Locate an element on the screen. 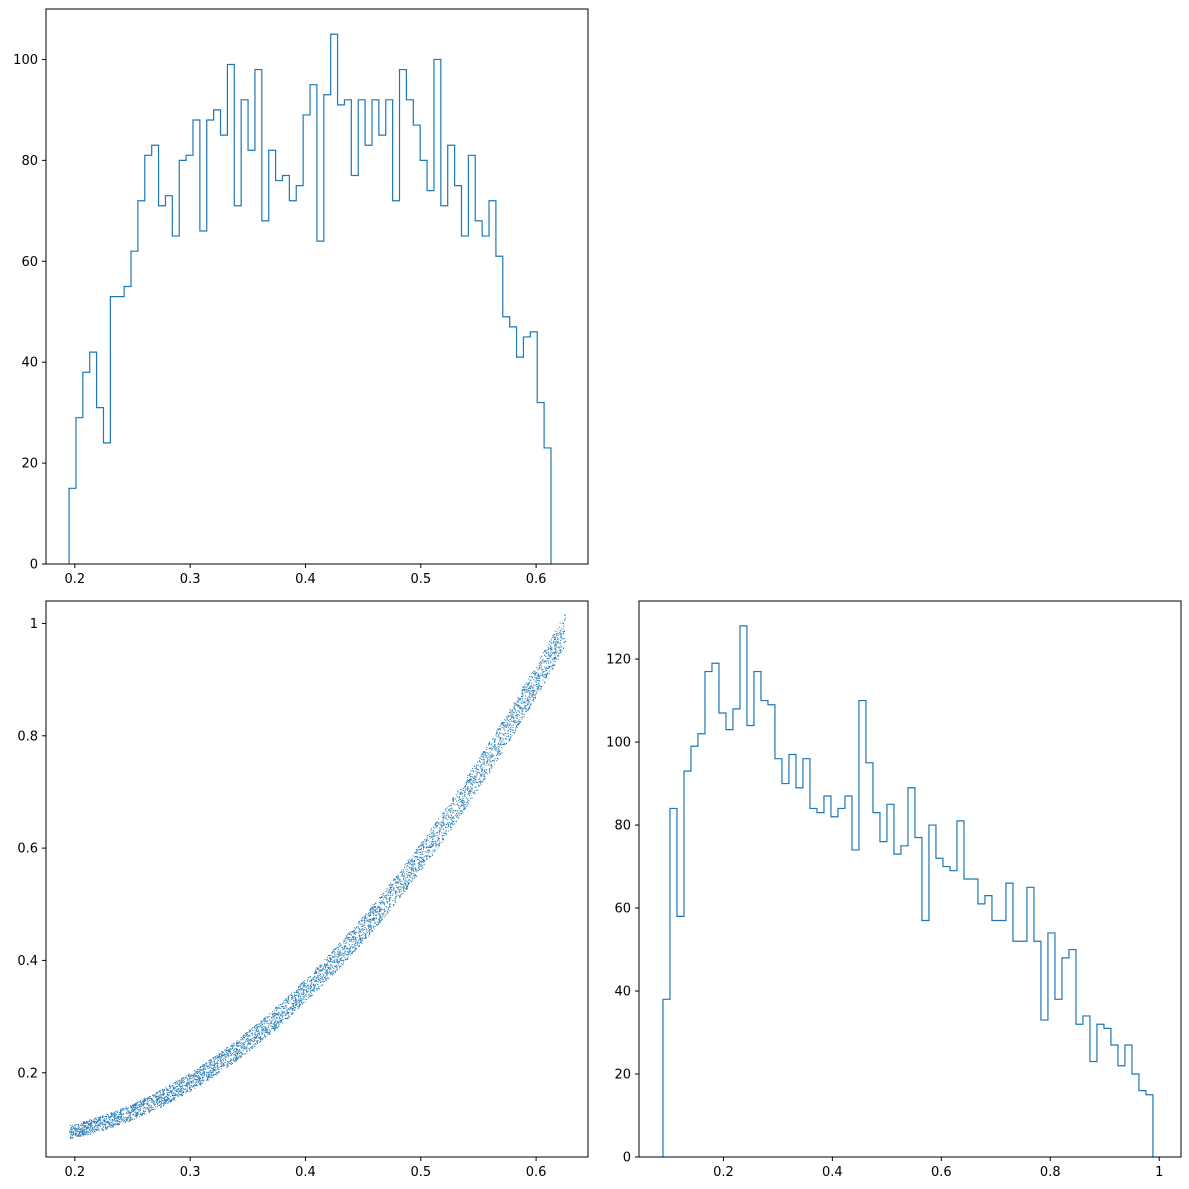 This screenshot has width=1189, height=1189. top-left-histogram-bin is located at coordinates (237, 385).